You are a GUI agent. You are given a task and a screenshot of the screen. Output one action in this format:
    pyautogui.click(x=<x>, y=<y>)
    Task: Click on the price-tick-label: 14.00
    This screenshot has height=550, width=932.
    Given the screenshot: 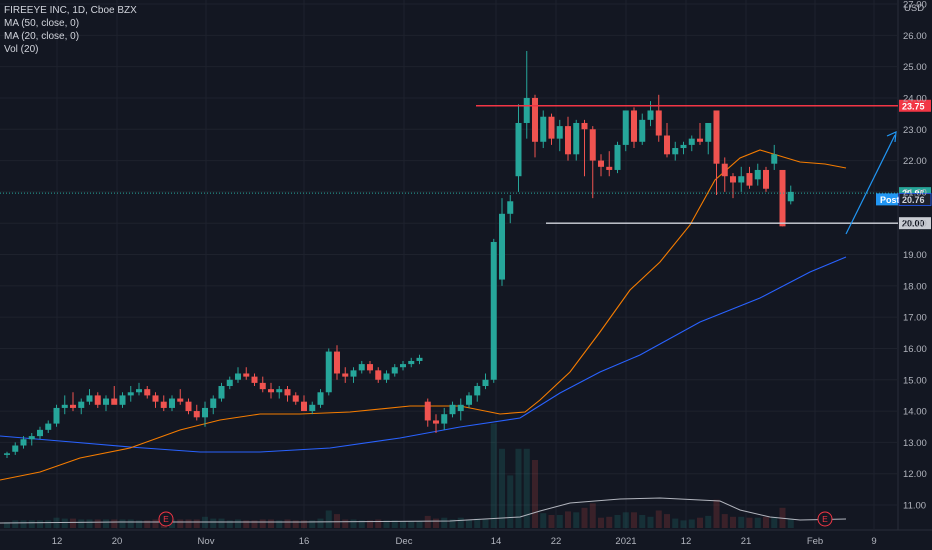 What is the action you would take?
    pyautogui.click(x=915, y=412)
    